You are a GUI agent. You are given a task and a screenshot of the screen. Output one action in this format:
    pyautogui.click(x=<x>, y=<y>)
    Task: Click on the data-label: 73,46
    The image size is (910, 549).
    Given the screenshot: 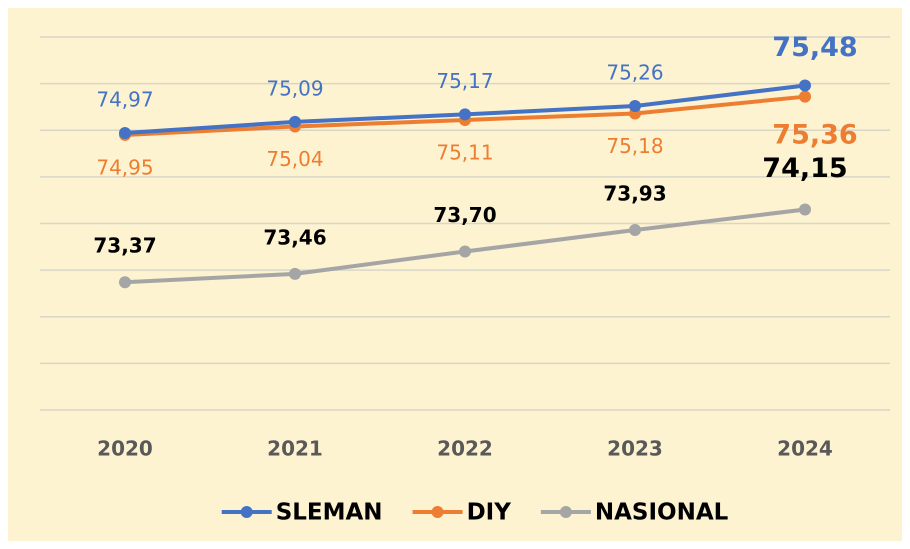 What is the action you would take?
    pyautogui.click(x=294, y=237)
    